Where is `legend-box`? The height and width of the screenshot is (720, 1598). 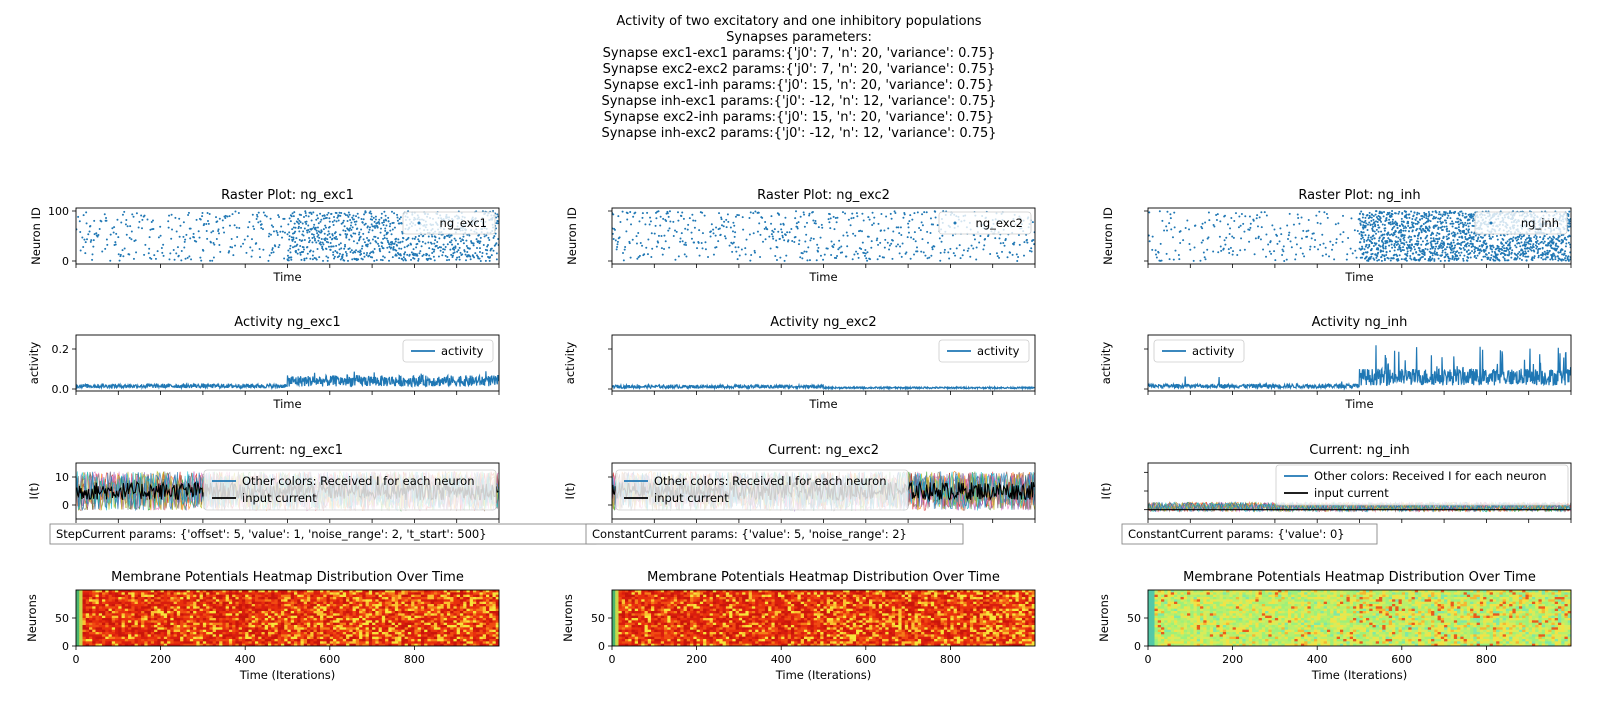
legend-box is located at coordinates (1422, 485).